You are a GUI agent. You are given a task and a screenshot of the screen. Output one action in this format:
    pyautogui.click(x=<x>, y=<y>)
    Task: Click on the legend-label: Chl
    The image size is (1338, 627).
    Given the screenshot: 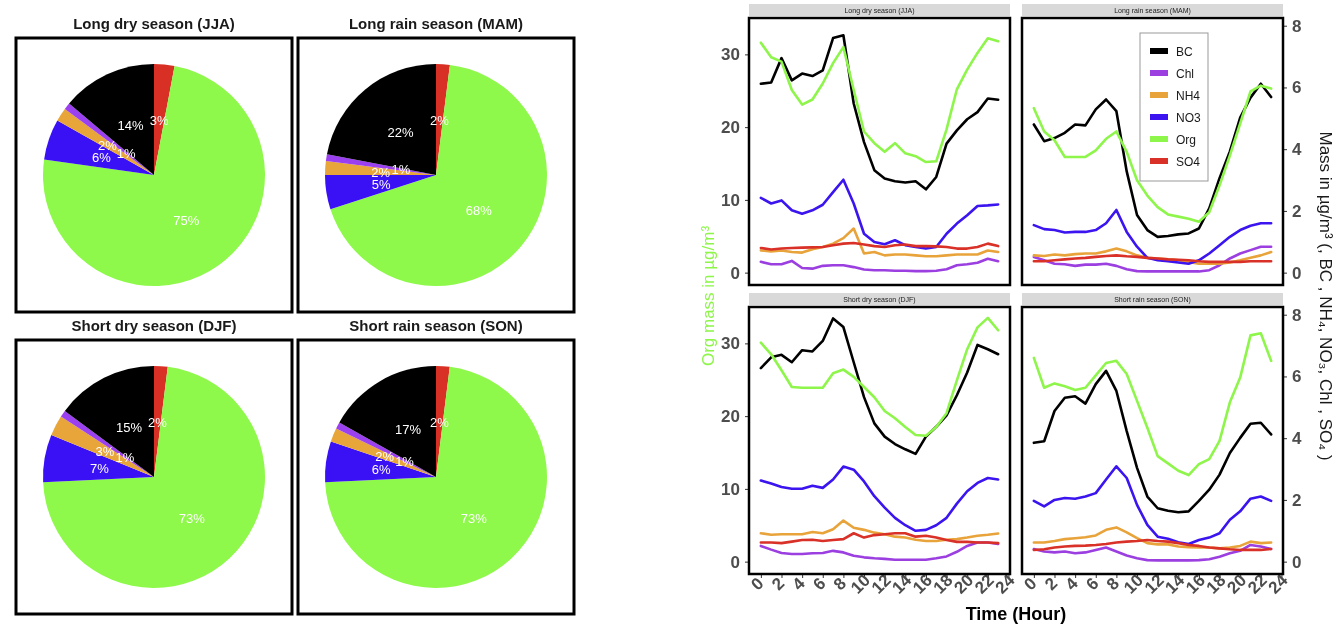 What is the action you would take?
    pyautogui.click(x=1185, y=73)
    